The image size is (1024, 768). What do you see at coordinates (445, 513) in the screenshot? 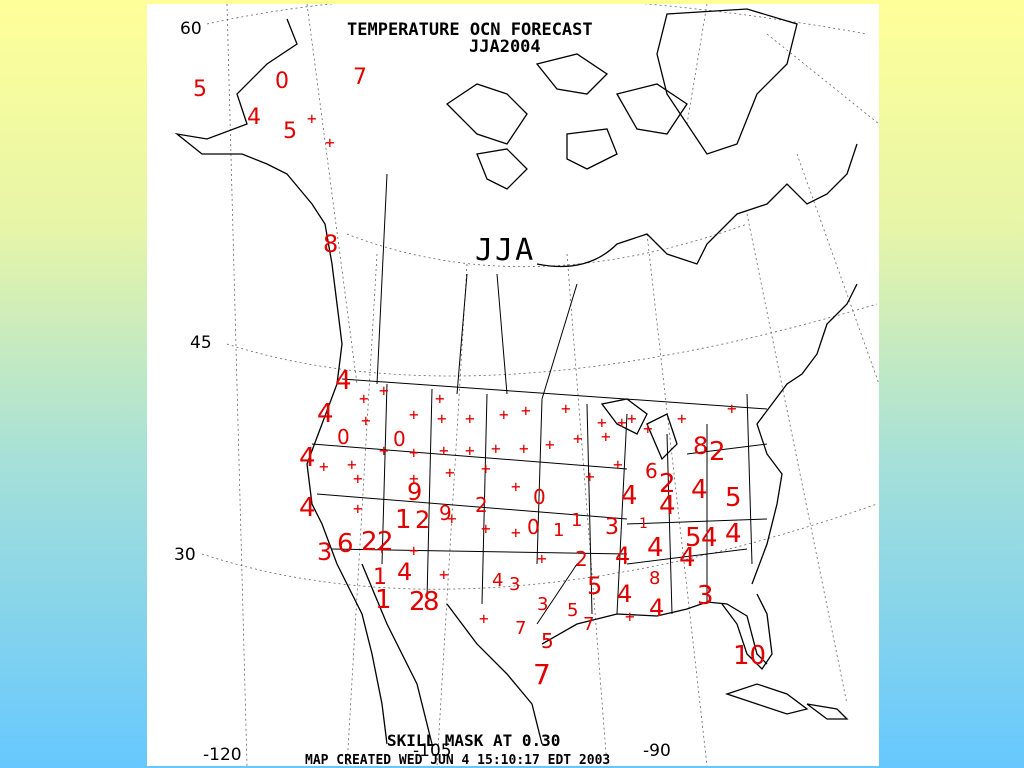
I see `forecast-value: 9` at bounding box center [445, 513].